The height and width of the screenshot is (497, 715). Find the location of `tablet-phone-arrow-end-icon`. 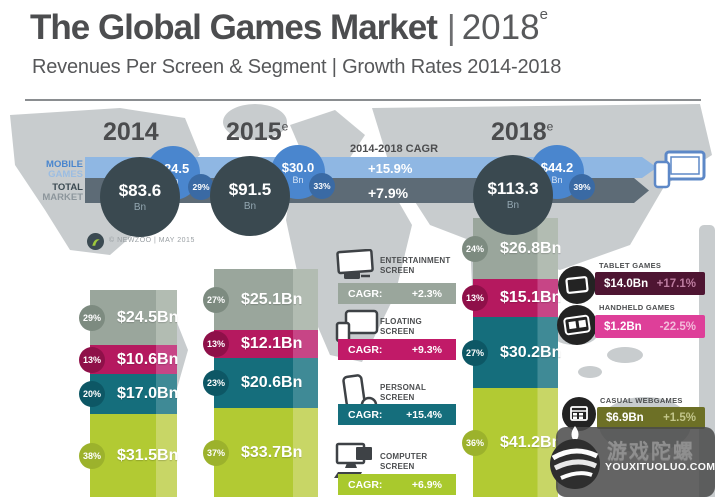

tablet-phone-arrow-end-icon is located at coordinates (679, 169).